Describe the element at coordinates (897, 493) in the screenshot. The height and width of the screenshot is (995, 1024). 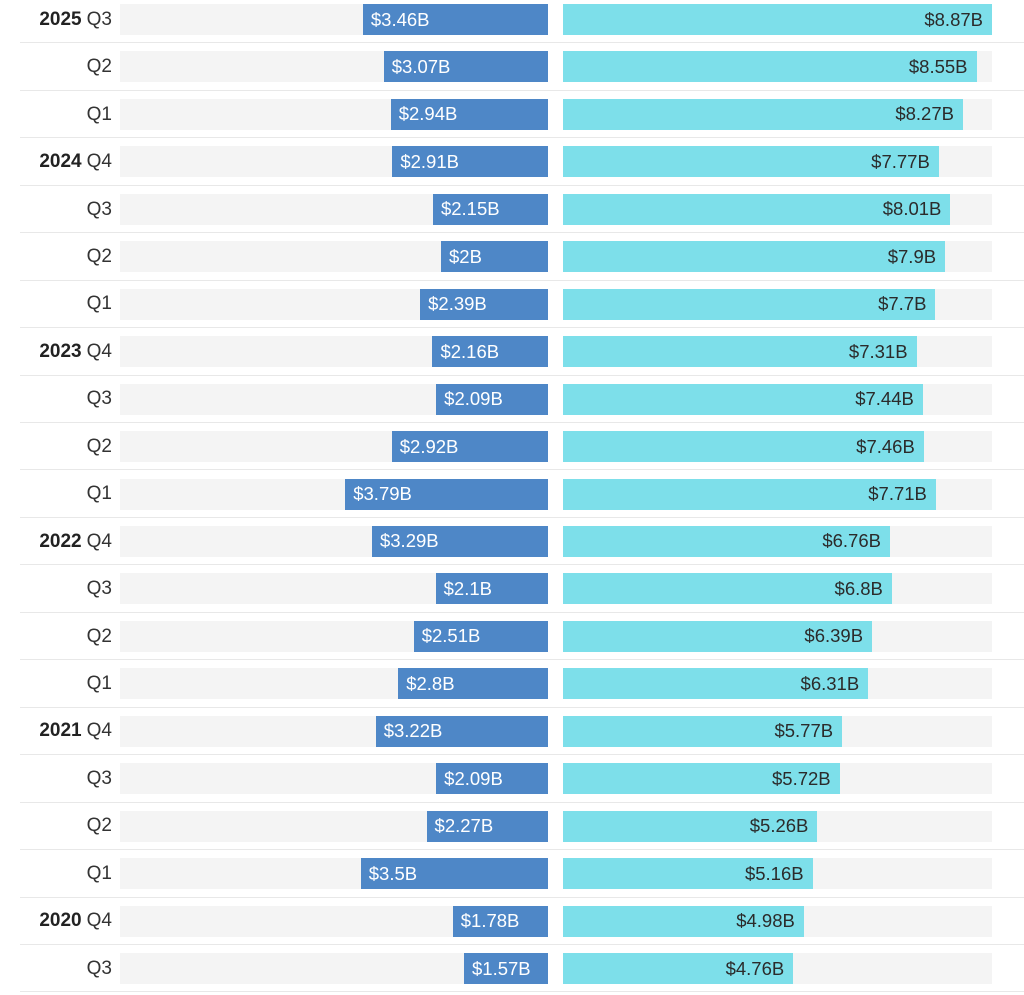
I see `bar-right-value-label: $7.71B` at that location.